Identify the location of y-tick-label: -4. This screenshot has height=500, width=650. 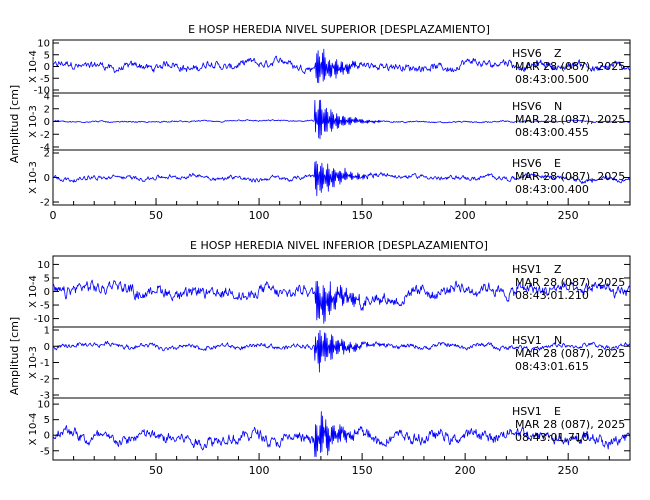
(45, 148).